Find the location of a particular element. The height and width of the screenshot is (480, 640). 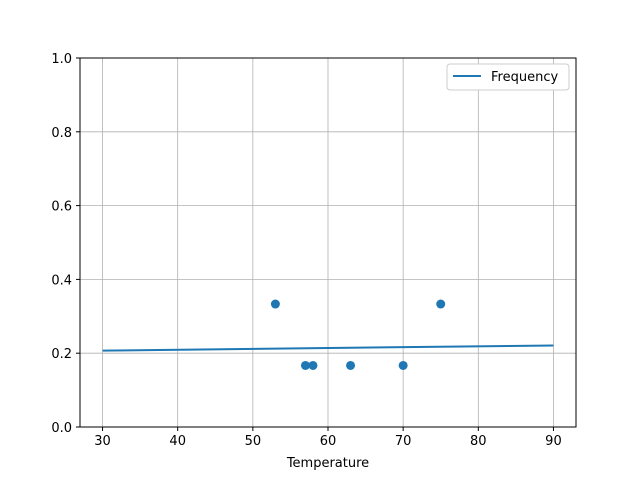

x-tick-label: 40 is located at coordinates (177, 441).